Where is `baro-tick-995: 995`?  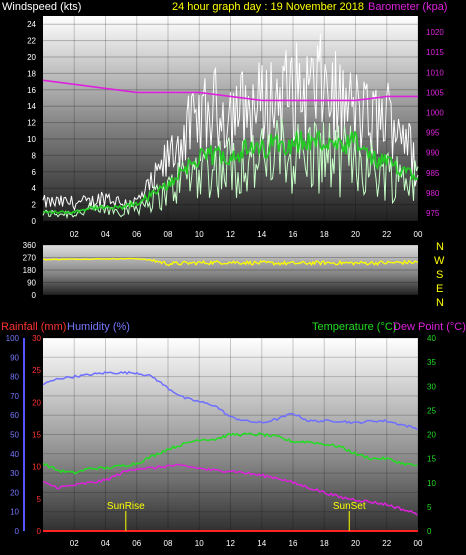 baro-tick-995: 995 is located at coordinates (433, 133).